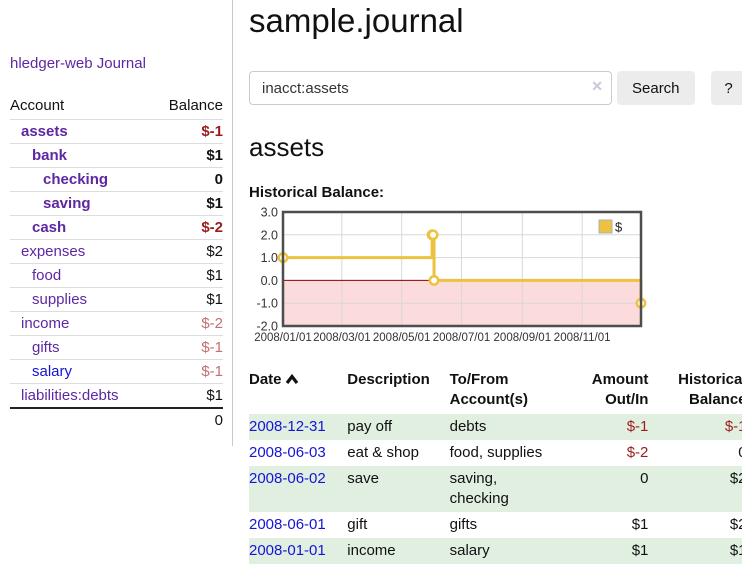  I want to click on accounts-header-account: Account, so click(37, 105).